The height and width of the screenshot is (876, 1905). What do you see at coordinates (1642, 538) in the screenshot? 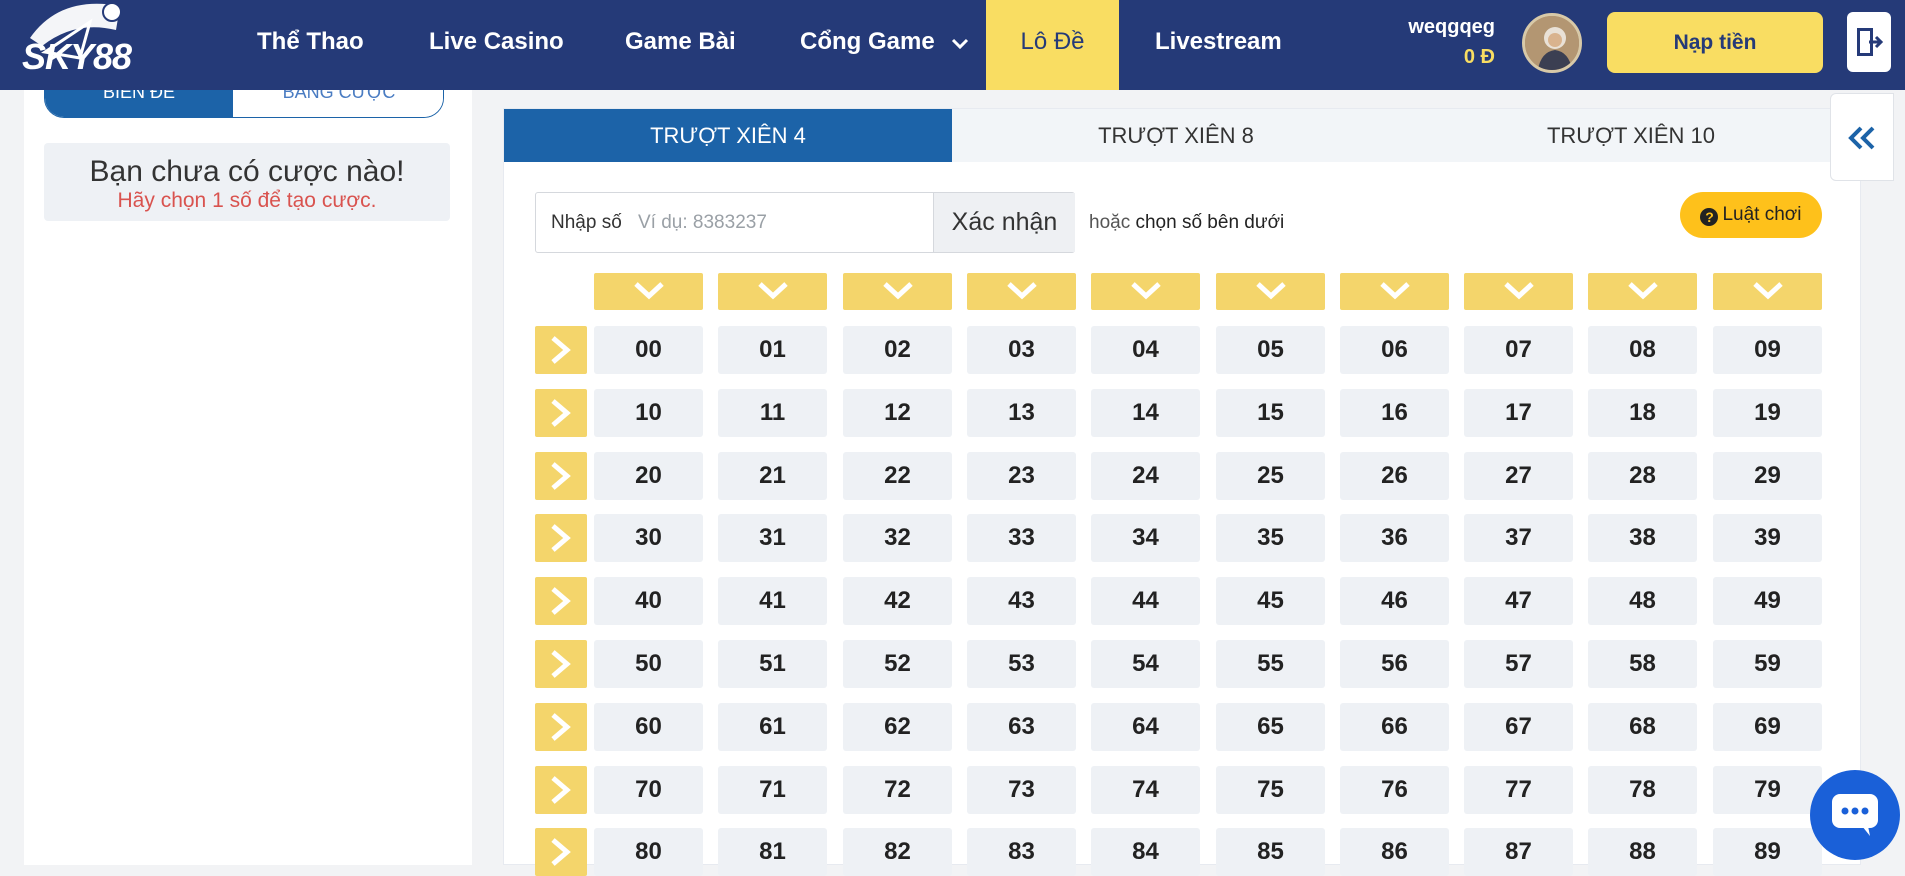
I see `number-cell: 38` at bounding box center [1642, 538].